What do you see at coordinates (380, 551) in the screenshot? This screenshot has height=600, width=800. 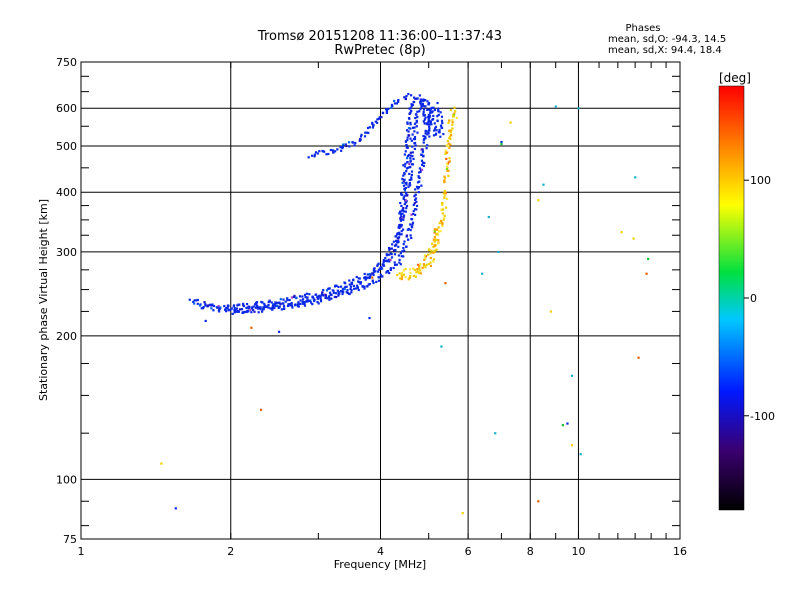 I see `x-tick-label: 4` at bounding box center [380, 551].